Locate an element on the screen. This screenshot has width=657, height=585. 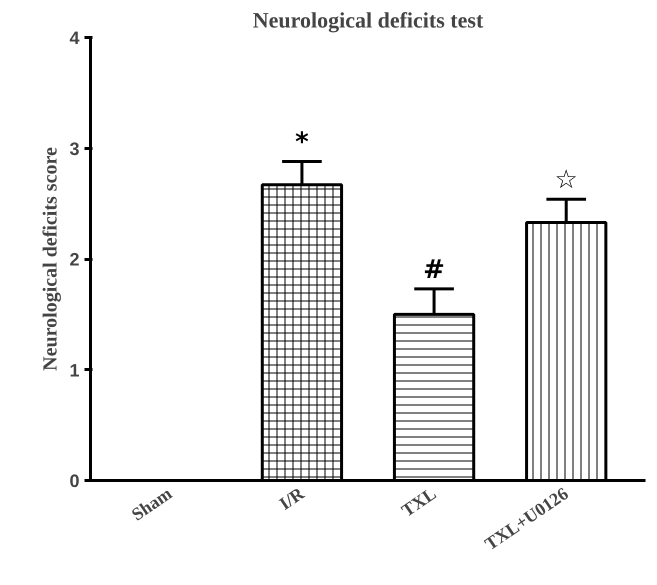
y-tick-label: 4 is located at coordinates (74, 38).